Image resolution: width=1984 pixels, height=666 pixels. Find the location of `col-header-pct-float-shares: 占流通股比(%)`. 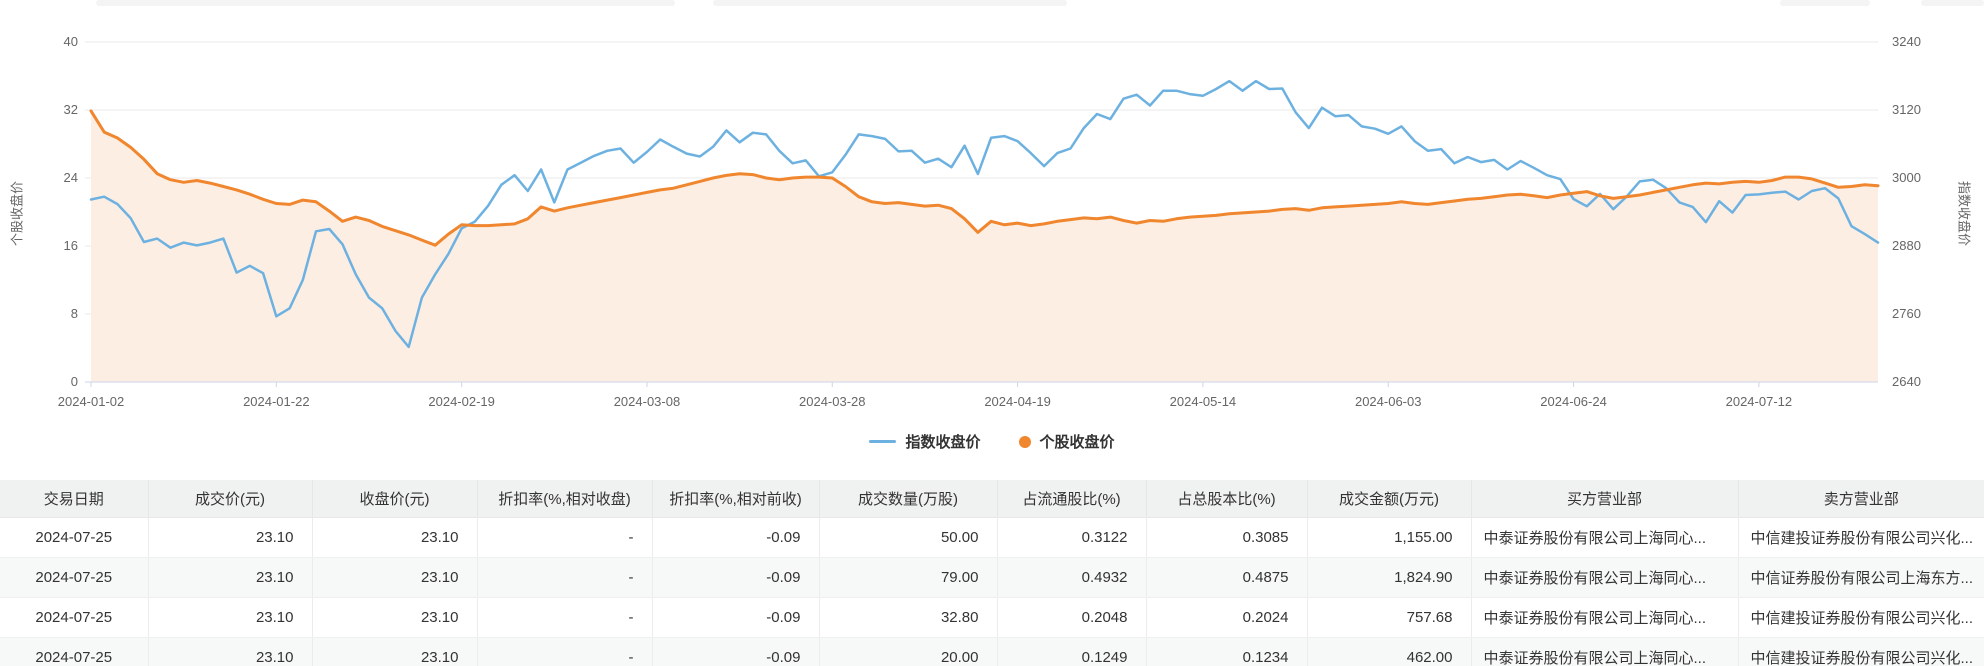

col-header-pct-float-shares: 占流通股比(%) is located at coordinates (1072, 499).